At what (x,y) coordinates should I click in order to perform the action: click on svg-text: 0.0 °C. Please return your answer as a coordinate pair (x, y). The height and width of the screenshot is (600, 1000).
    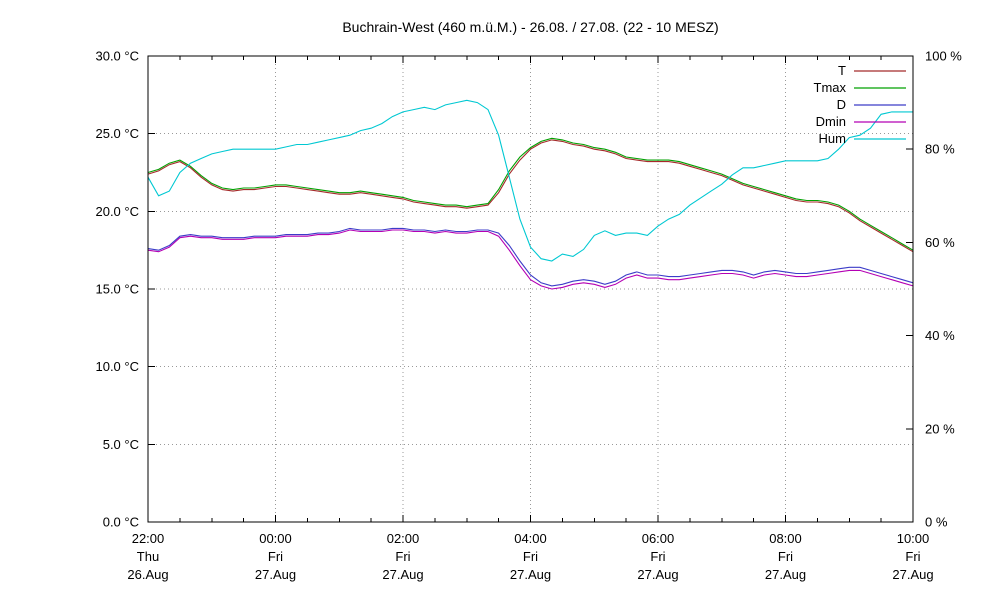
    Looking at the image, I should click on (121, 522).